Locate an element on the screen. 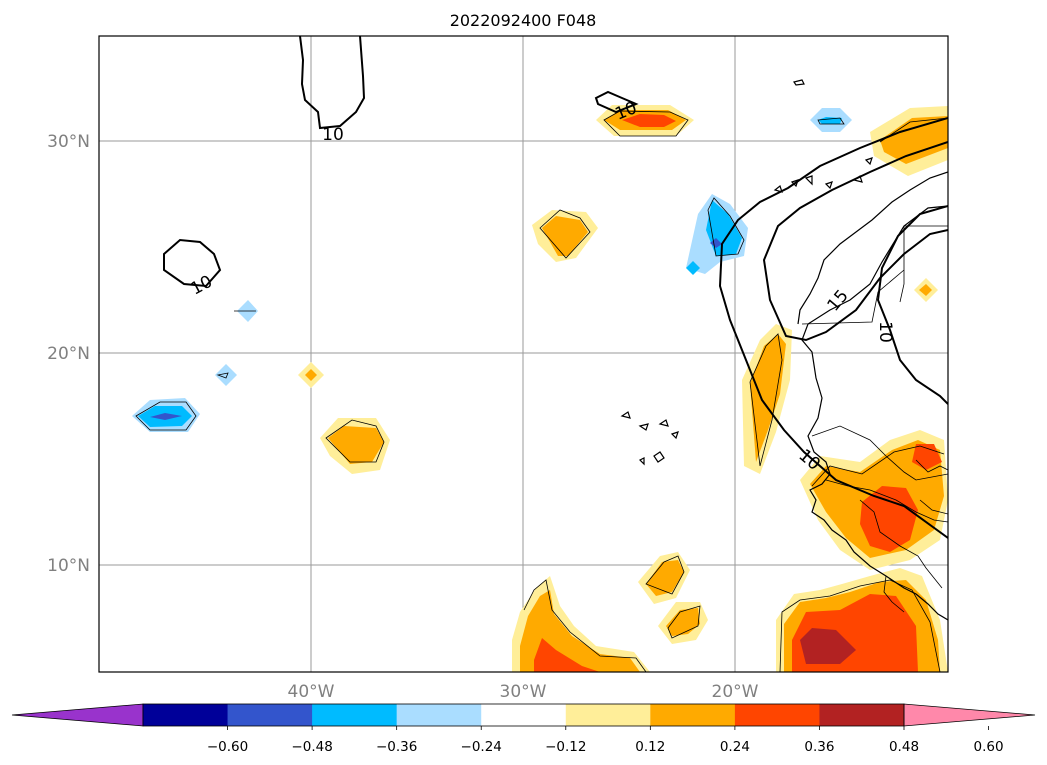 The image size is (1047, 765). lat-label-10n: 10°N is located at coordinates (68, 566).